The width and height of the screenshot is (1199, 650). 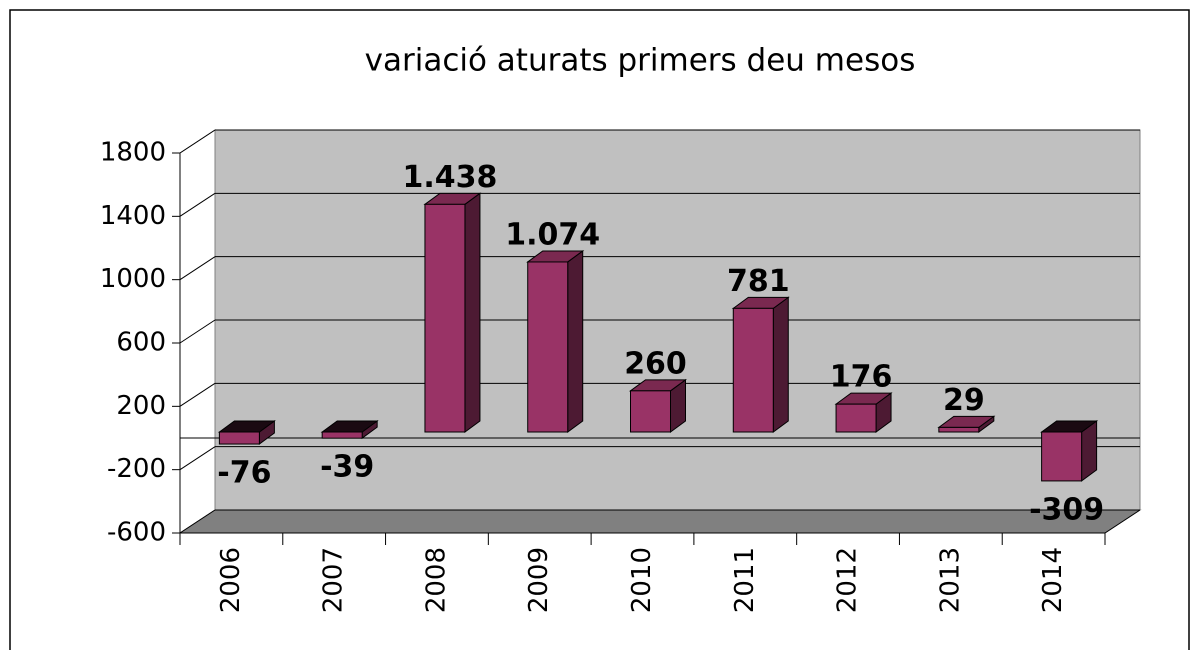 What do you see at coordinates (436, 580) in the screenshot?
I see `x-tick-label: 2008` at bounding box center [436, 580].